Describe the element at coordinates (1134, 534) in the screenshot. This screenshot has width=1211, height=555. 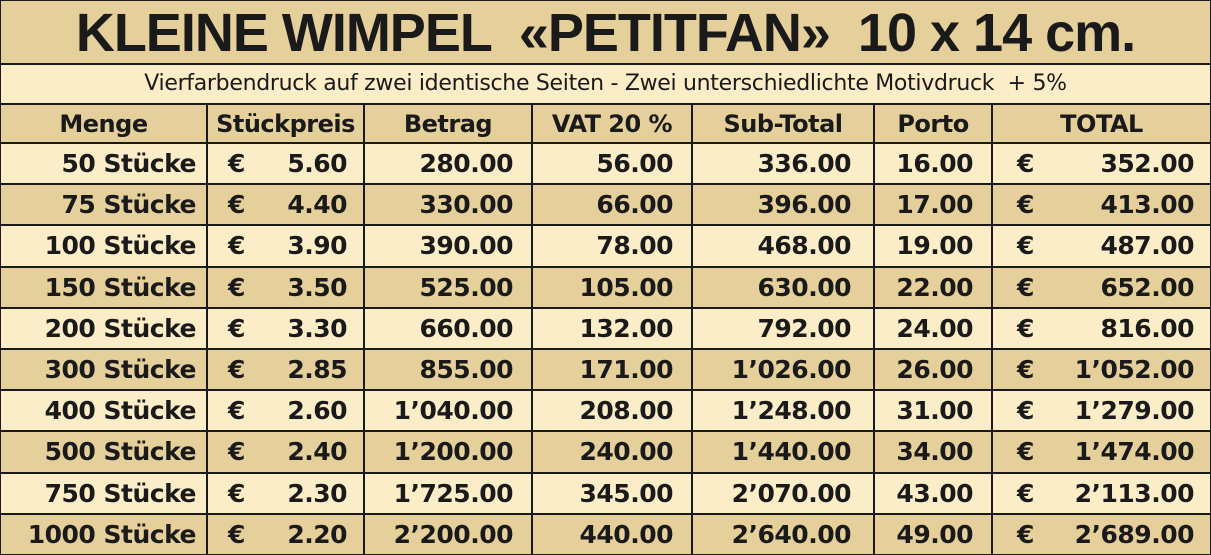
I see `total-value: 2’689.00` at that location.